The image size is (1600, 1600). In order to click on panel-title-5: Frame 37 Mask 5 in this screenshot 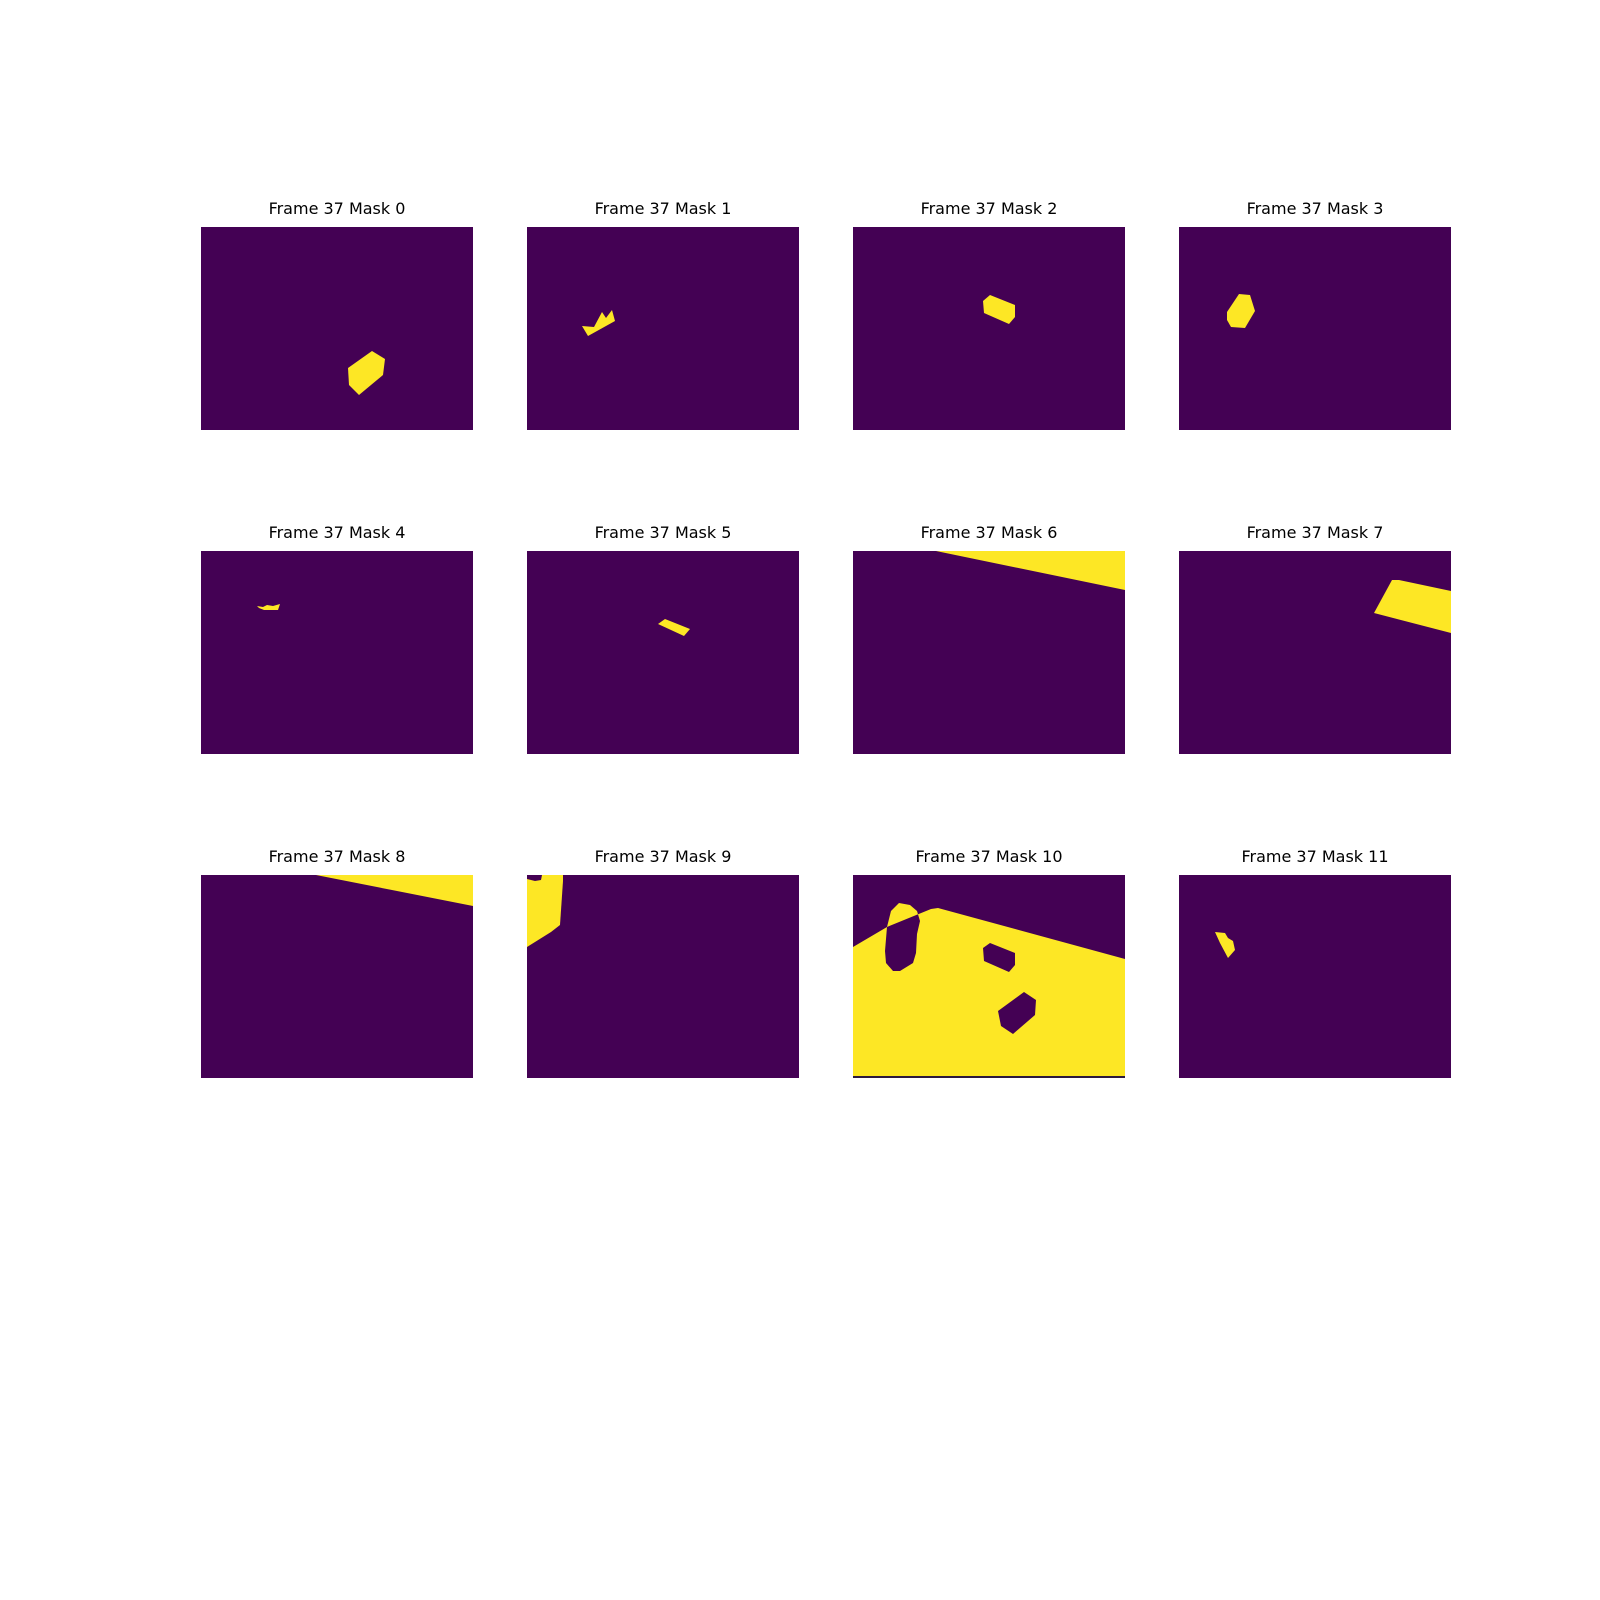, I will do `click(663, 532)`.